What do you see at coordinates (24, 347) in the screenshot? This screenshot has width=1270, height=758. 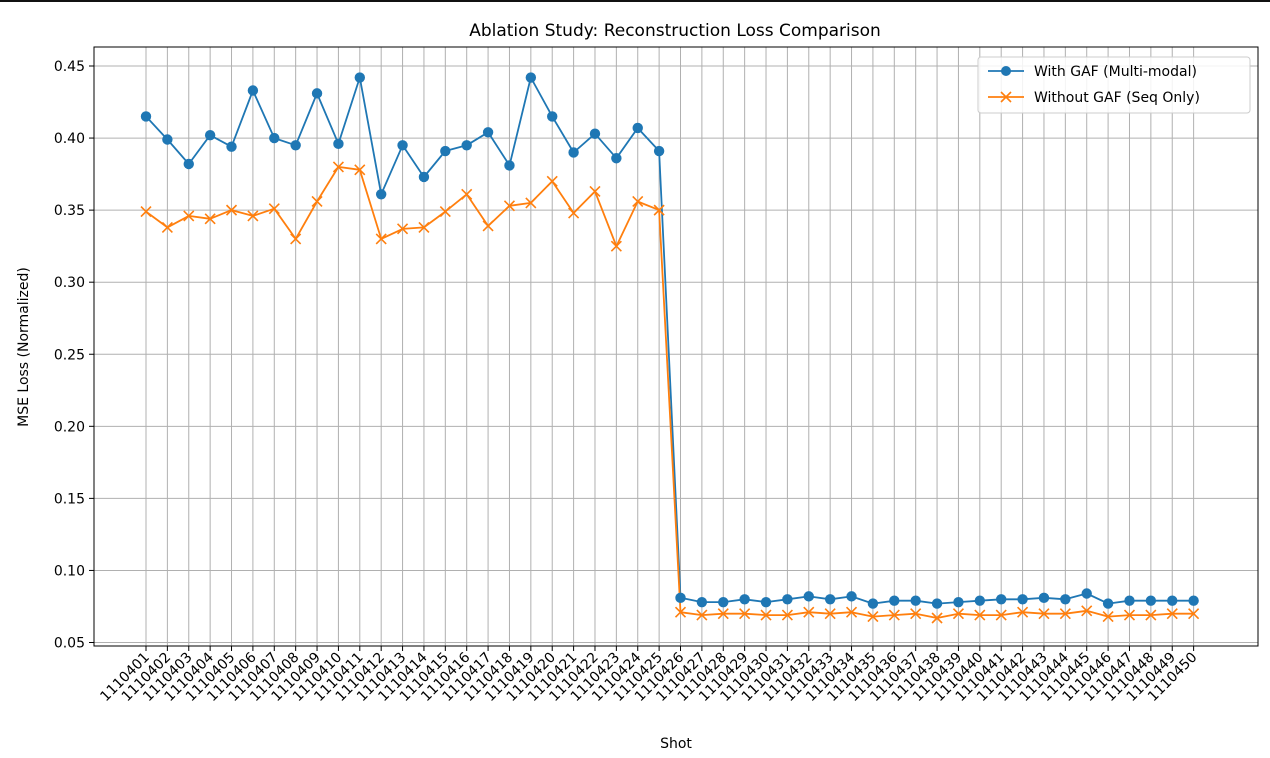 I see `y-axis-label: MSE Loss (Normalized)` at bounding box center [24, 347].